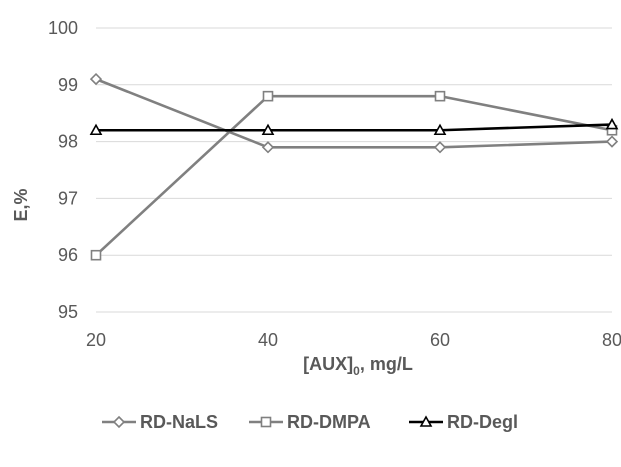 Image resolution: width=621 pixels, height=467 pixels. I want to click on series-line-diamond, so click(354, 113).